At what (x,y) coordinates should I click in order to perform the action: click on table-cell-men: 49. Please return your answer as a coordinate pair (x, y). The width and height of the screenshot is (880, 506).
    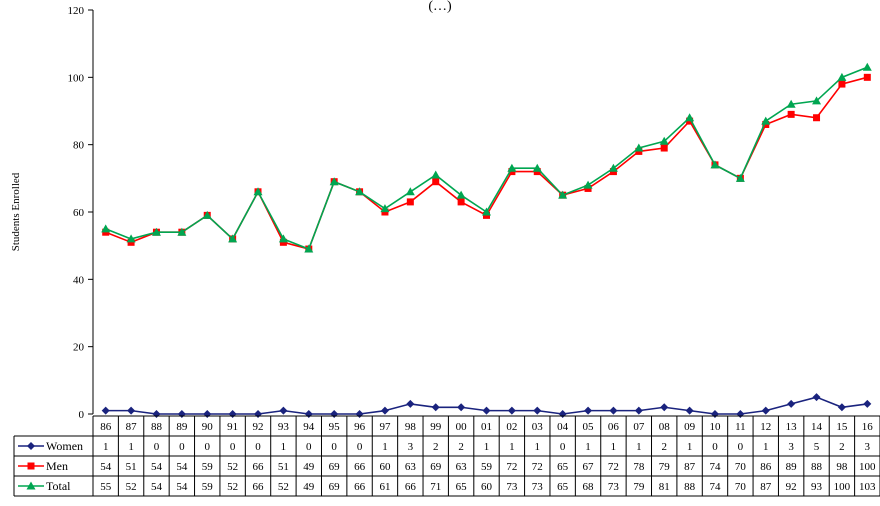
    Looking at the image, I should click on (309, 467).